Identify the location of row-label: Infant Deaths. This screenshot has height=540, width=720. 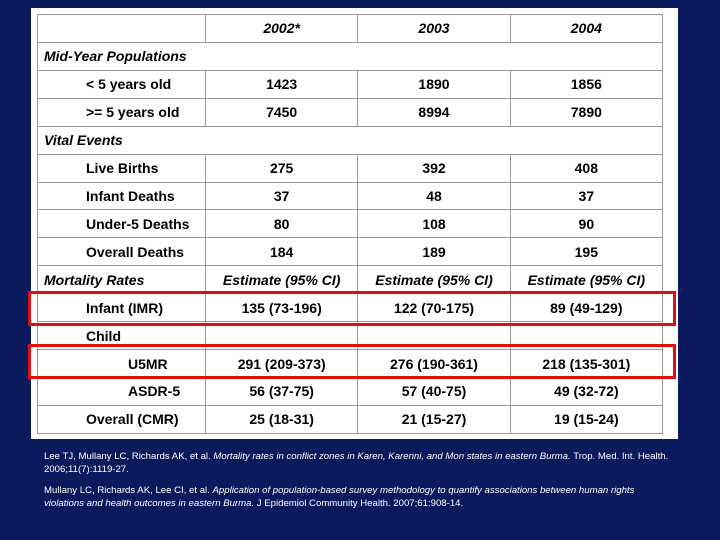
(121, 196).